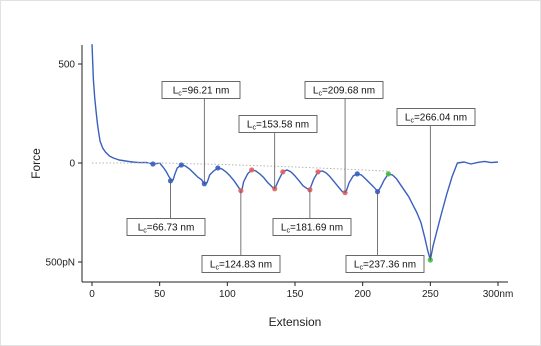 The height and width of the screenshot is (346, 541). Describe the element at coordinates (66, 65) in the screenshot. I see `y-tick-label: 500` at that location.